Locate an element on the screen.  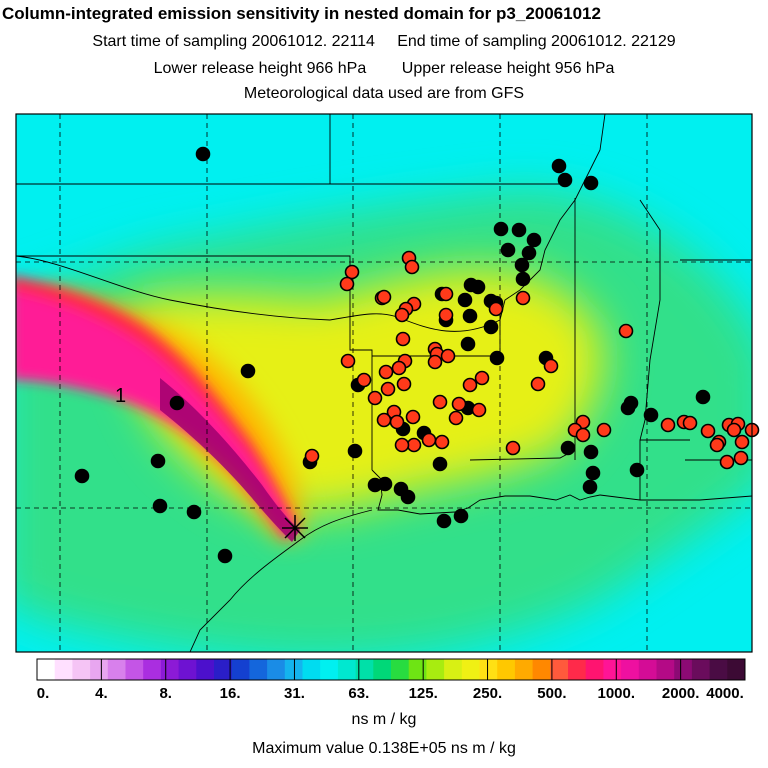
colorbar-frame is located at coordinates (391, 669).